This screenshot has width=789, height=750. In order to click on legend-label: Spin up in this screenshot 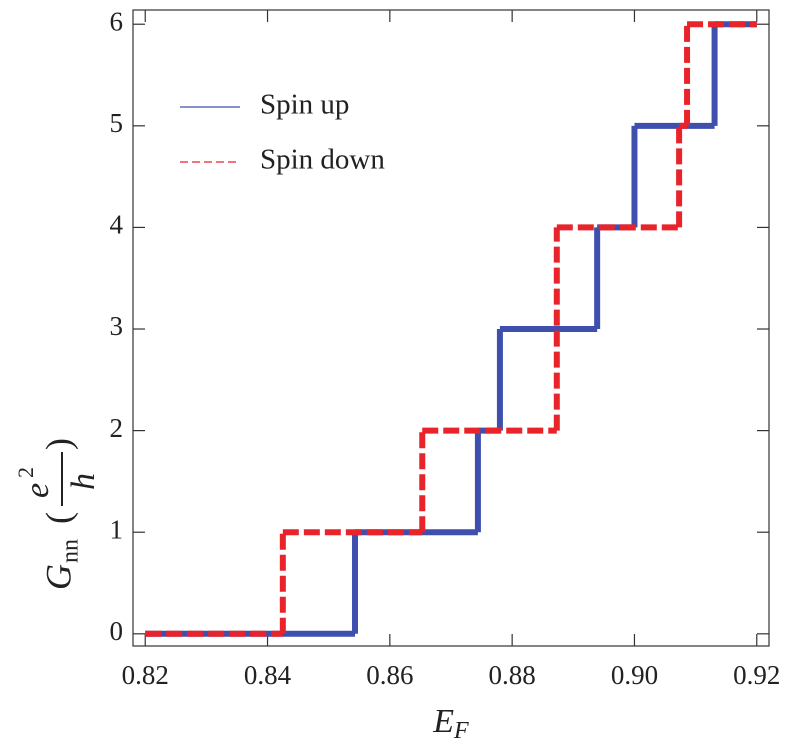, I will do `click(304, 105)`.